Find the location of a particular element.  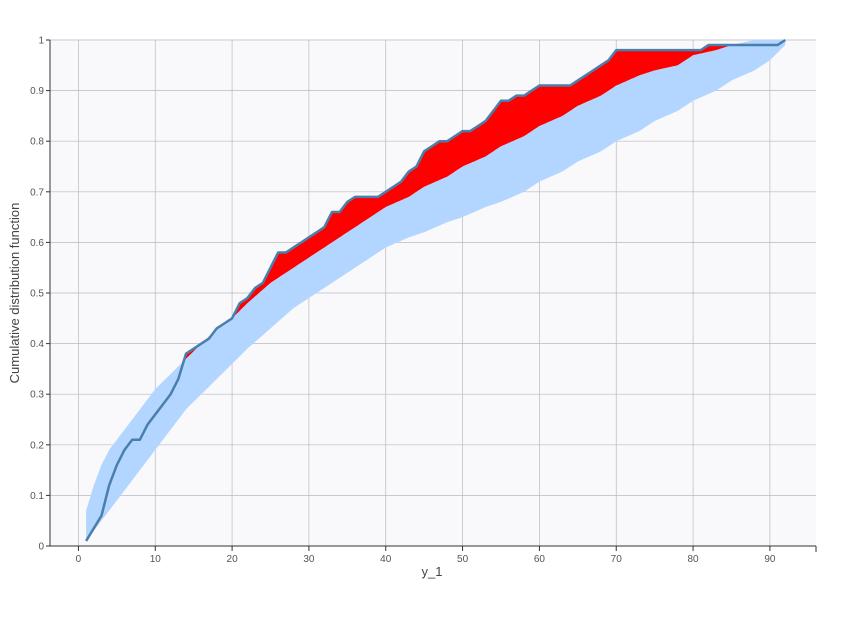

y-axis-title: Cumulative distribution function is located at coordinates (14, 293).